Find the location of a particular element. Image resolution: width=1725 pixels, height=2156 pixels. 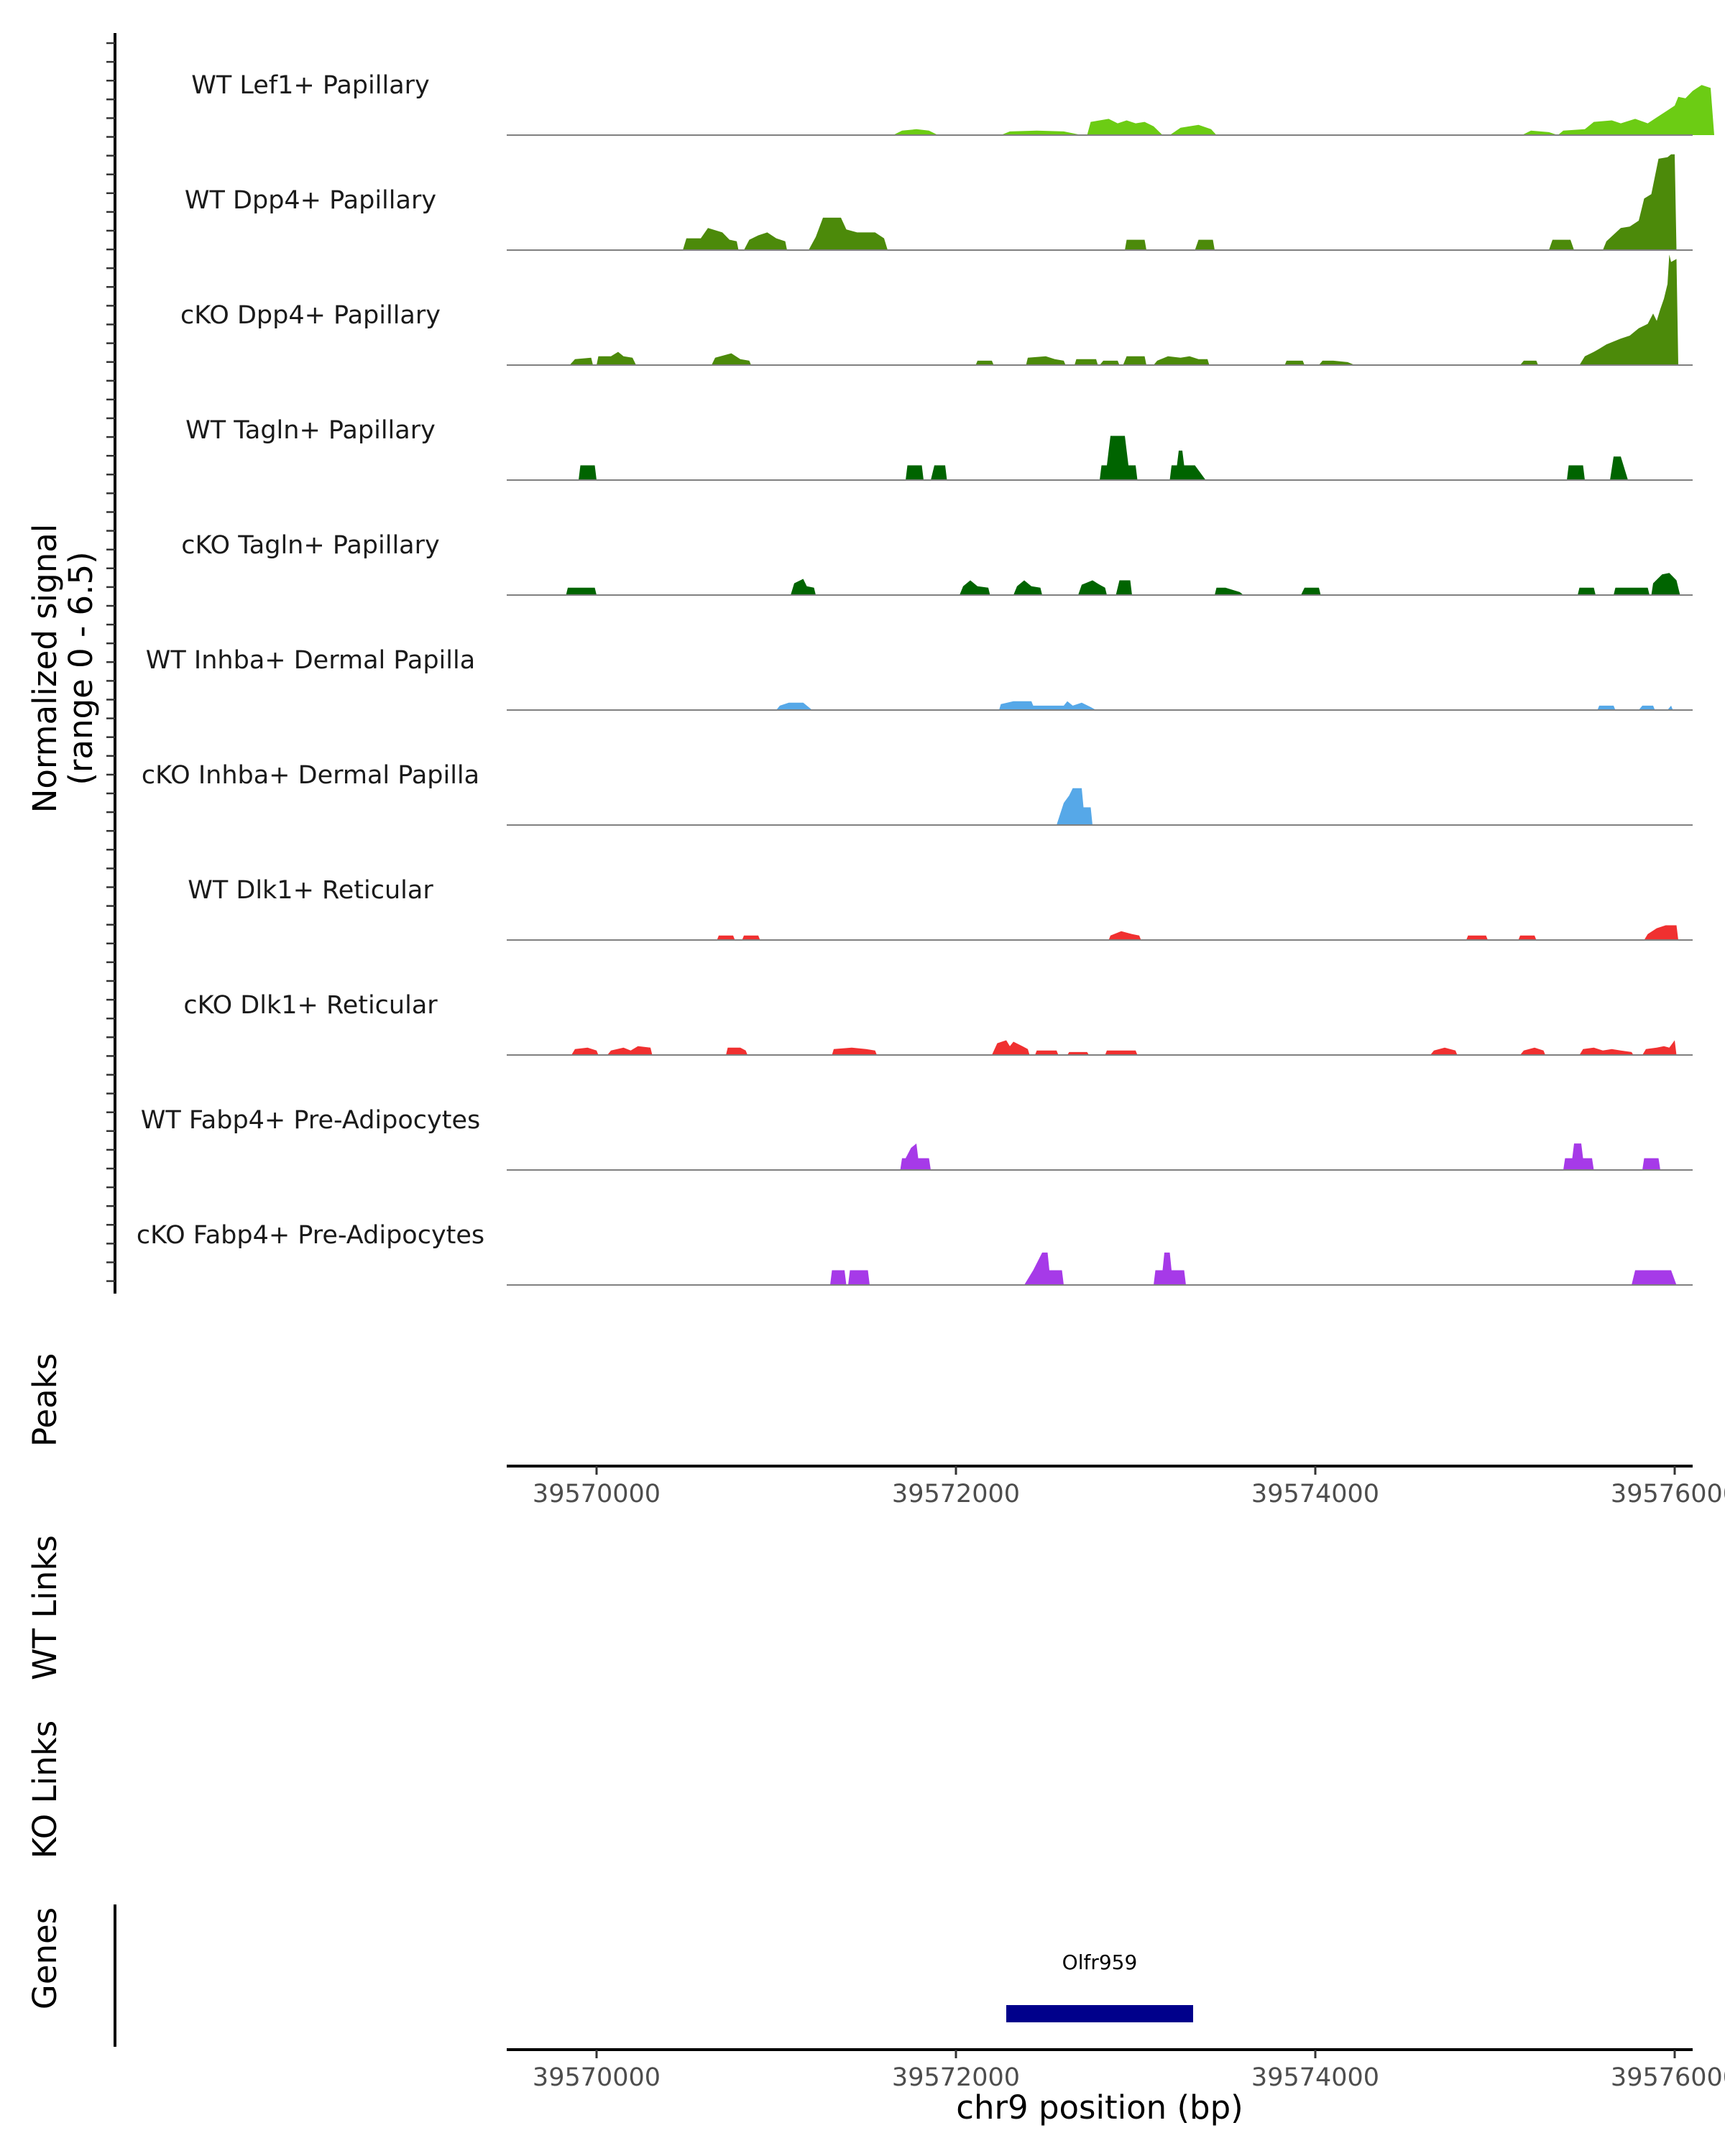

coverage-track: WT Tagln+ Papillary is located at coordinates (939, 449).